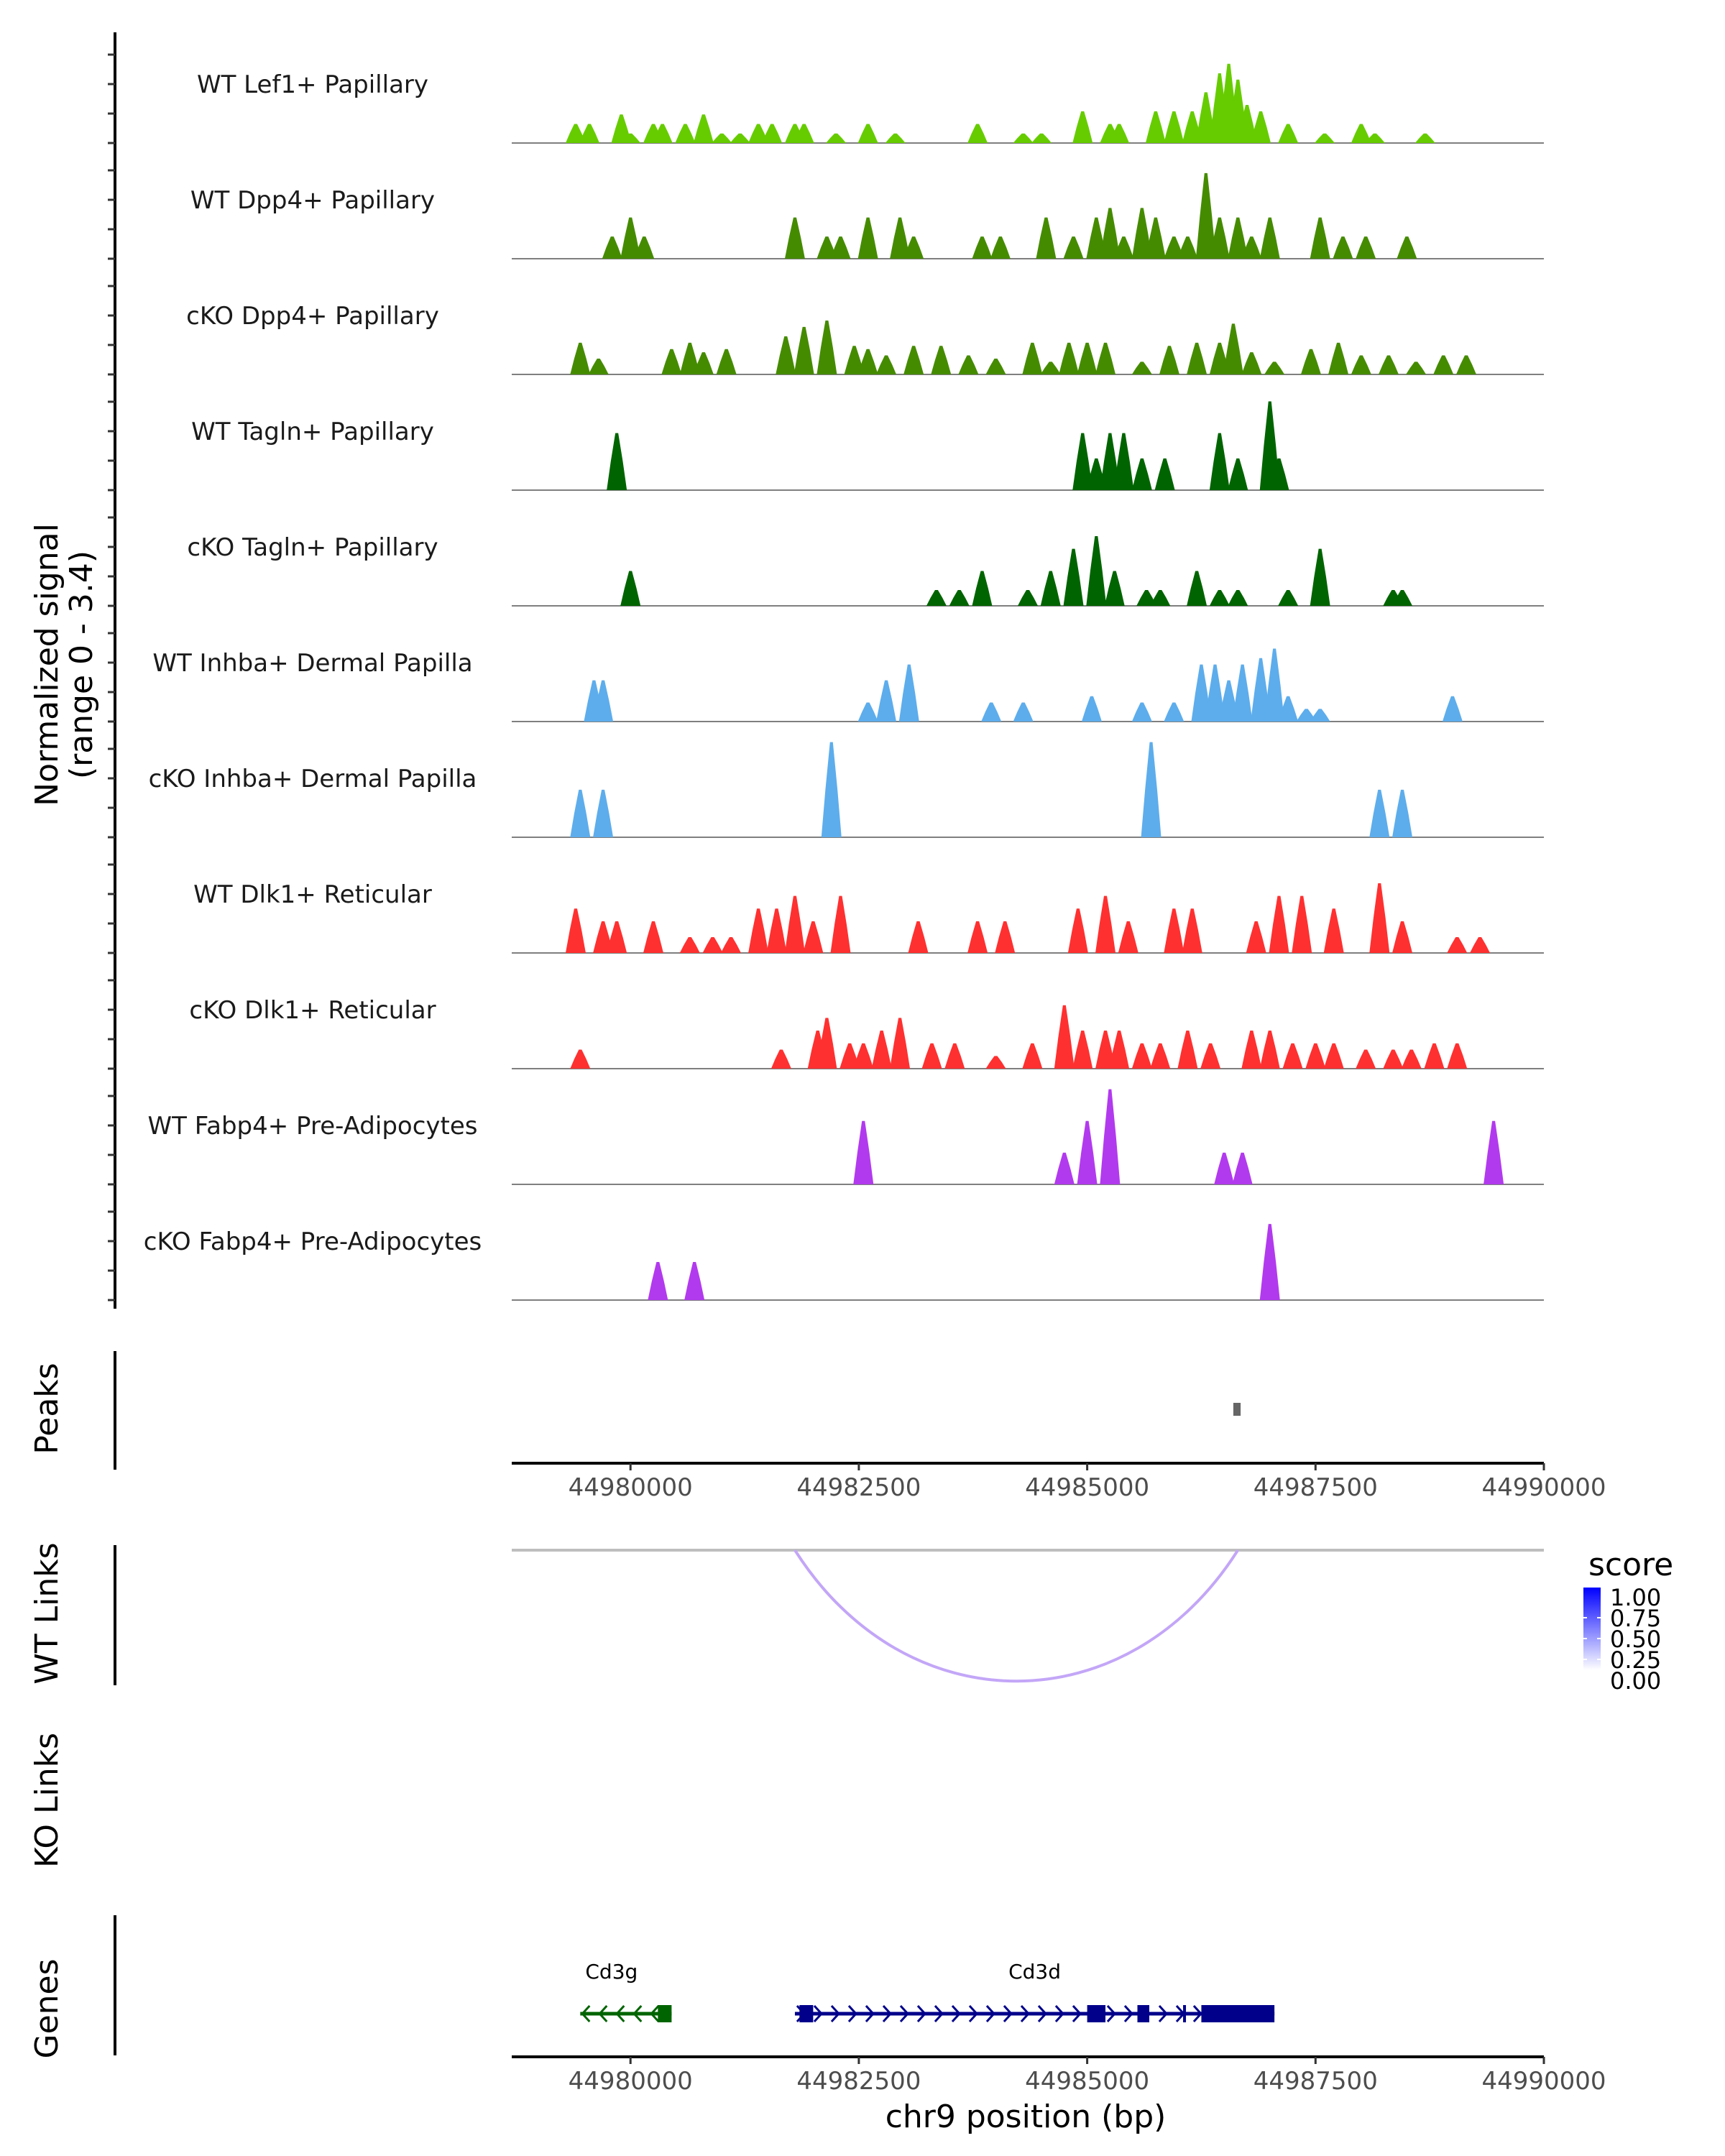 The image size is (1725, 2156). Describe the element at coordinates (848, 685) in the screenshot. I see `coverage-track: WT Inhba+ Dermal Papilla` at that location.